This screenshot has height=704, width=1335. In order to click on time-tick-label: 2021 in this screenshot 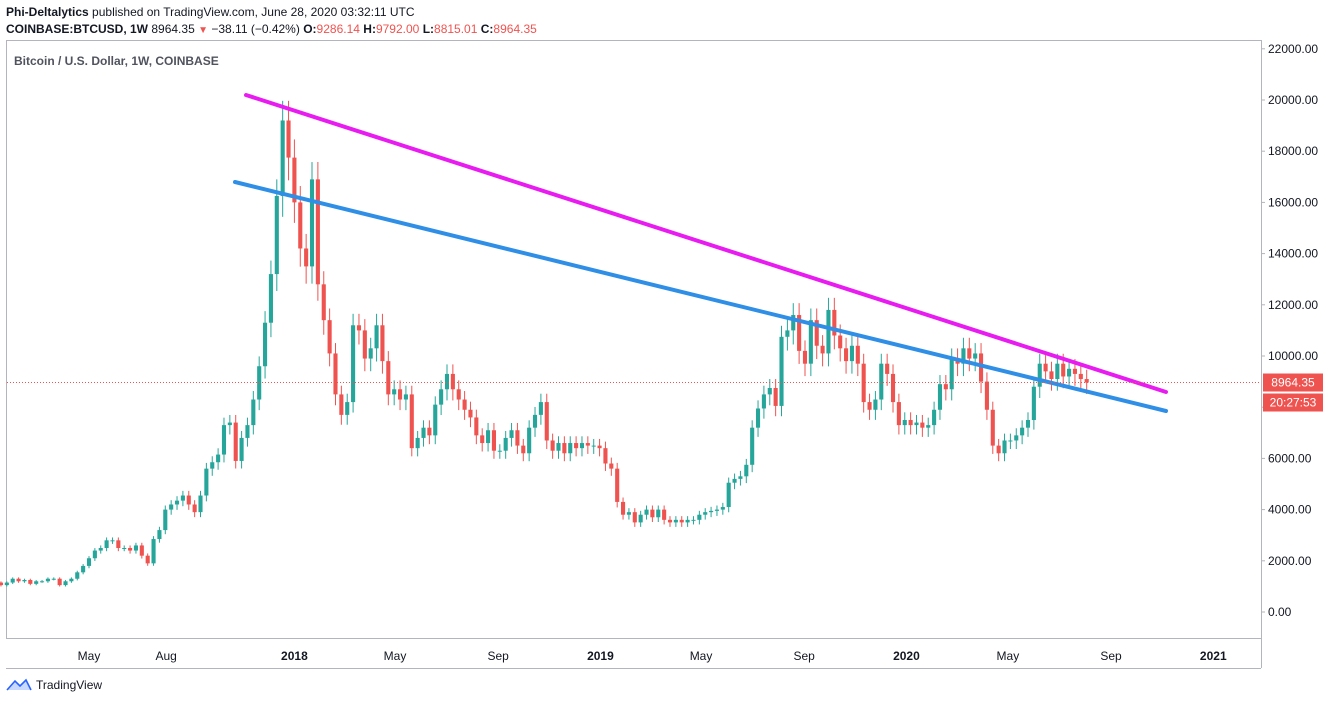, I will do `click(1213, 656)`.